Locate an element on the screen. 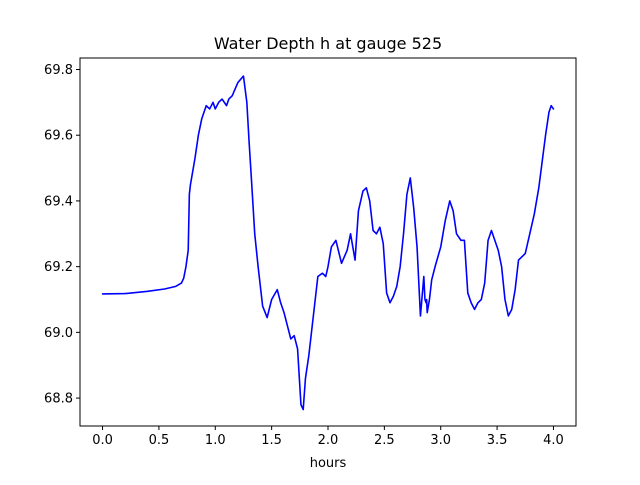 Image resolution: width=640 pixels, height=485 pixels. x-tick-label: 0.5 is located at coordinates (159, 440).